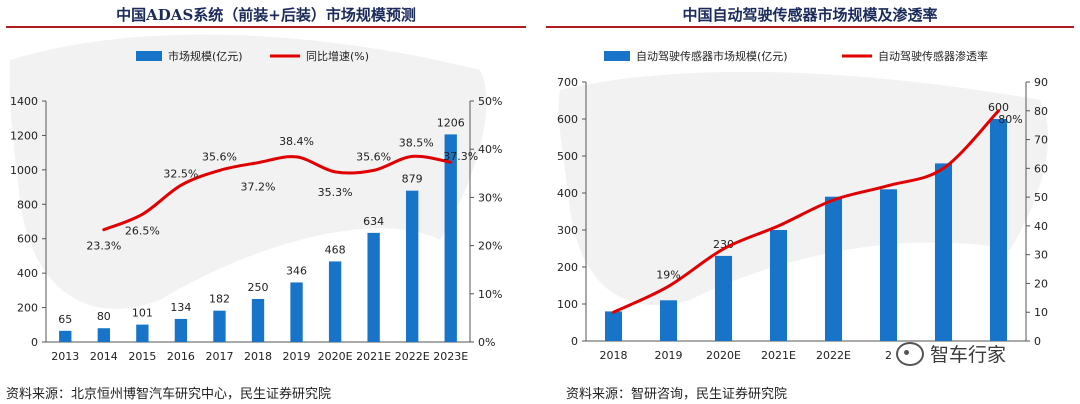 The image size is (1080, 404). Describe the element at coordinates (142, 313) in the screenshot. I see `bar-value-label: 101` at that location.